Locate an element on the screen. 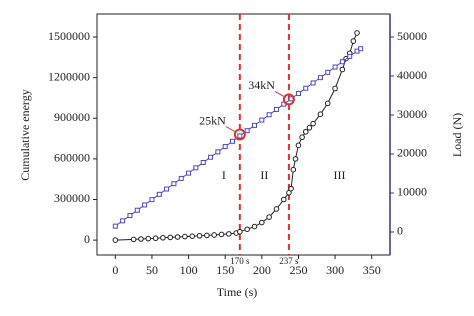 This screenshot has height=316, width=474. region-label: I is located at coordinates (224, 175).